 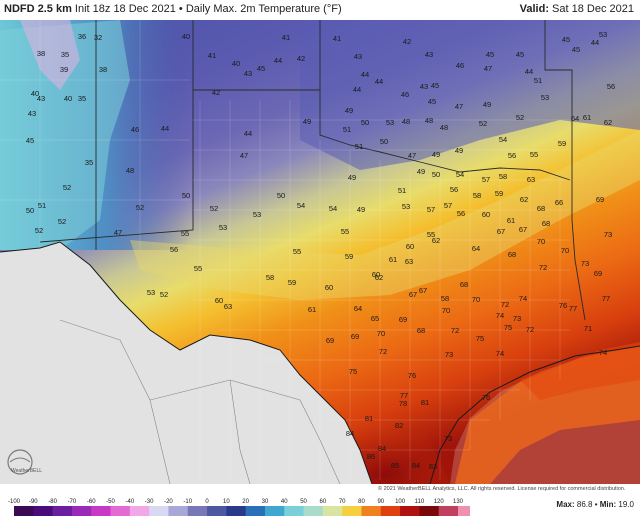 I want to click on colorbar-tick-label: 0, so click(x=207, y=502).